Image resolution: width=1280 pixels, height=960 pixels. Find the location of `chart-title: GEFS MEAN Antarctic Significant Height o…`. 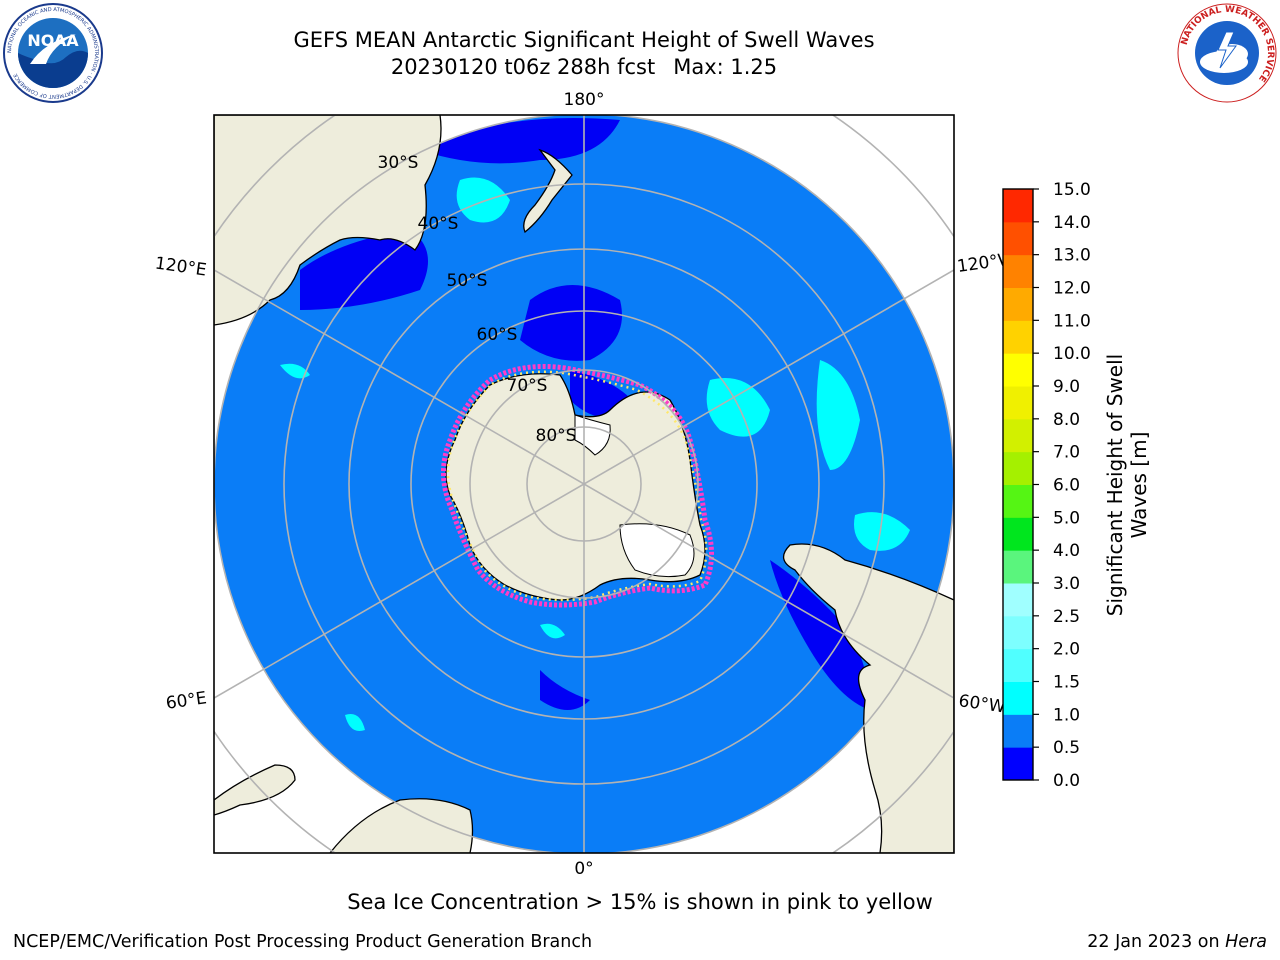

chart-title: GEFS MEAN Antarctic Significant Height o… is located at coordinates (584, 40).